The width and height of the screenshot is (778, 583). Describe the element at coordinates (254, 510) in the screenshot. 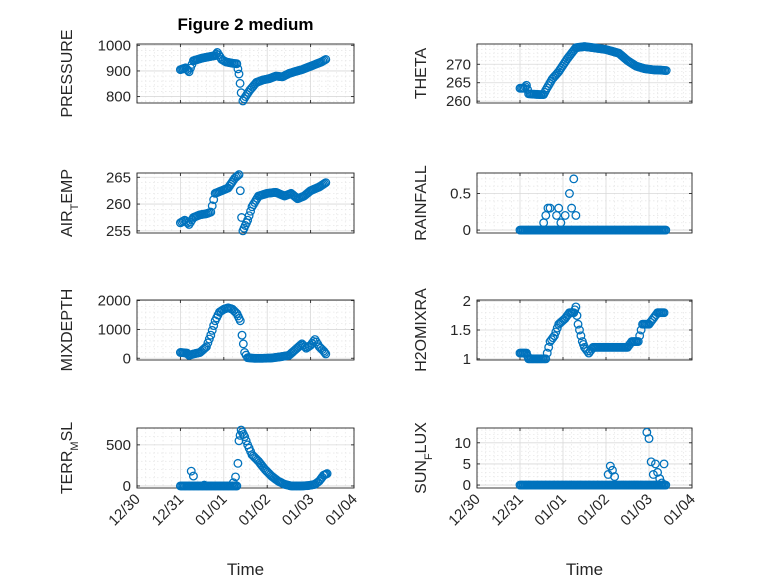

I see `x-tick-label: 01/02` at that location.